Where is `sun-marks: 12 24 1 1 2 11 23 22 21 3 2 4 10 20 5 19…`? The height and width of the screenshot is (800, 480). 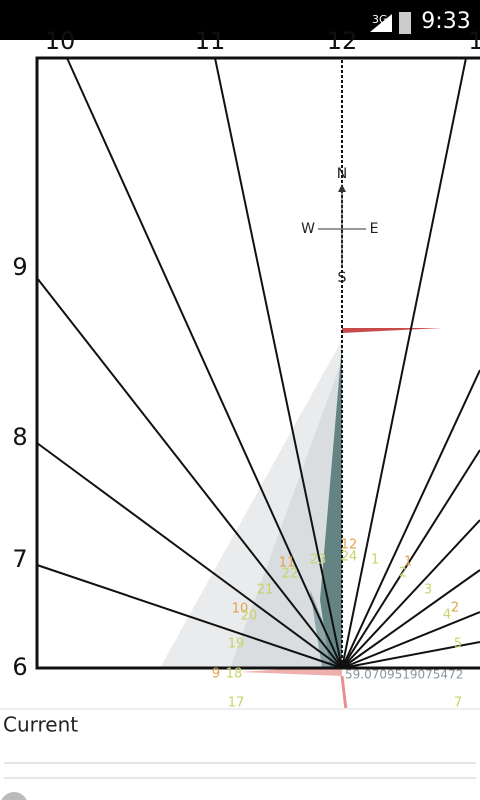 sun-marks: 12 24 1 1 2 11 23 22 21 3 2 4 10 20 5 19… is located at coordinates (337, 624).